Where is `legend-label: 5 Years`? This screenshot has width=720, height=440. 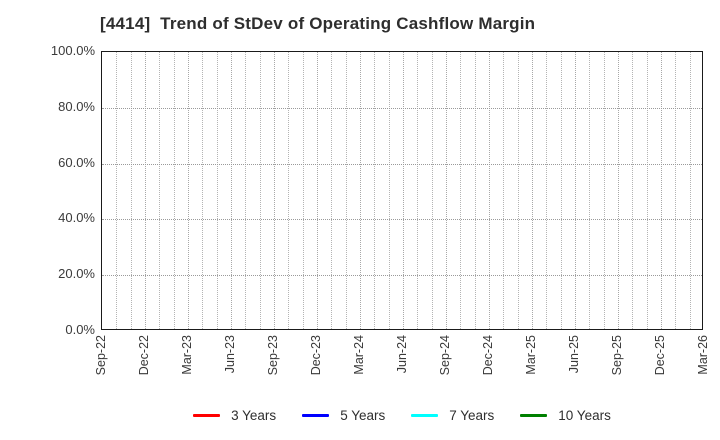
legend-label: 5 Years is located at coordinates (363, 415).